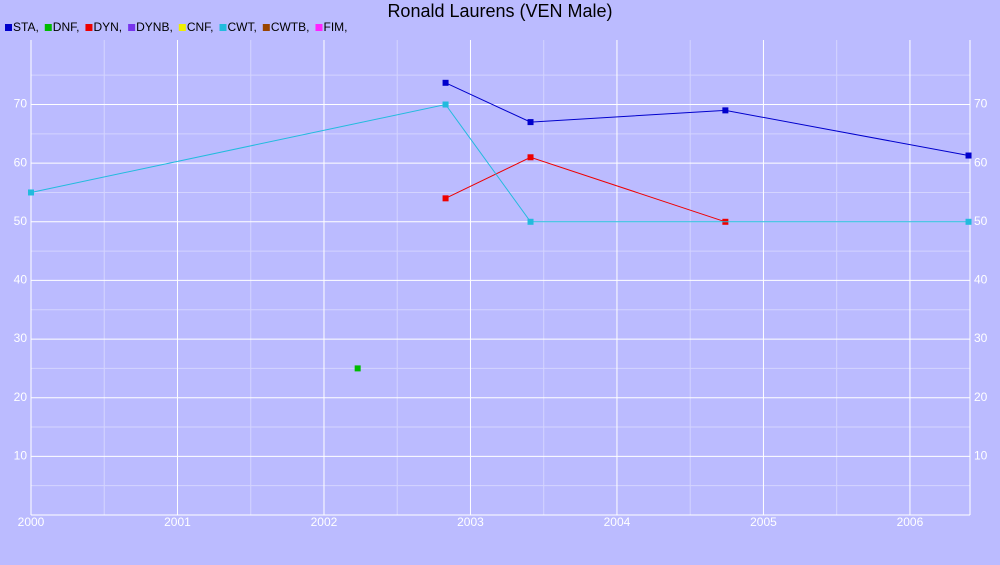 Image resolution: width=1000 pixels, height=565 pixels. Describe the element at coordinates (981, 221) in the screenshot. I see `y-tick-label-right: 50` at that location.